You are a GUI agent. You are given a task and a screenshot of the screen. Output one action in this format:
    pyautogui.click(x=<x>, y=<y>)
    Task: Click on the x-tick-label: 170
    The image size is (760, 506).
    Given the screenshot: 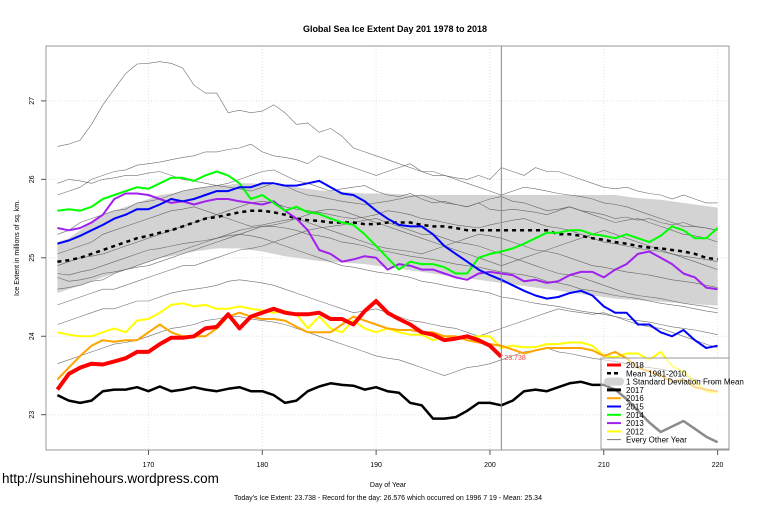 What is the action you would take?
    pyautogui.click(x=149, y=465)
    